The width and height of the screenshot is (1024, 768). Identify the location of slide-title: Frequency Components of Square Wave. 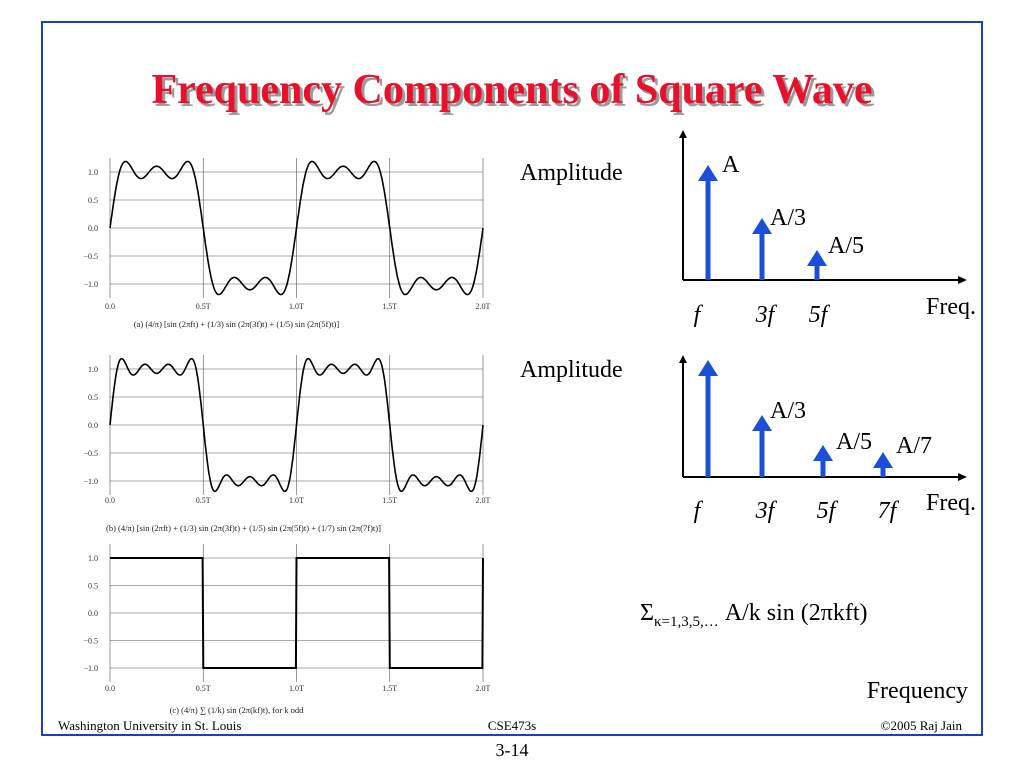
(511, 90).